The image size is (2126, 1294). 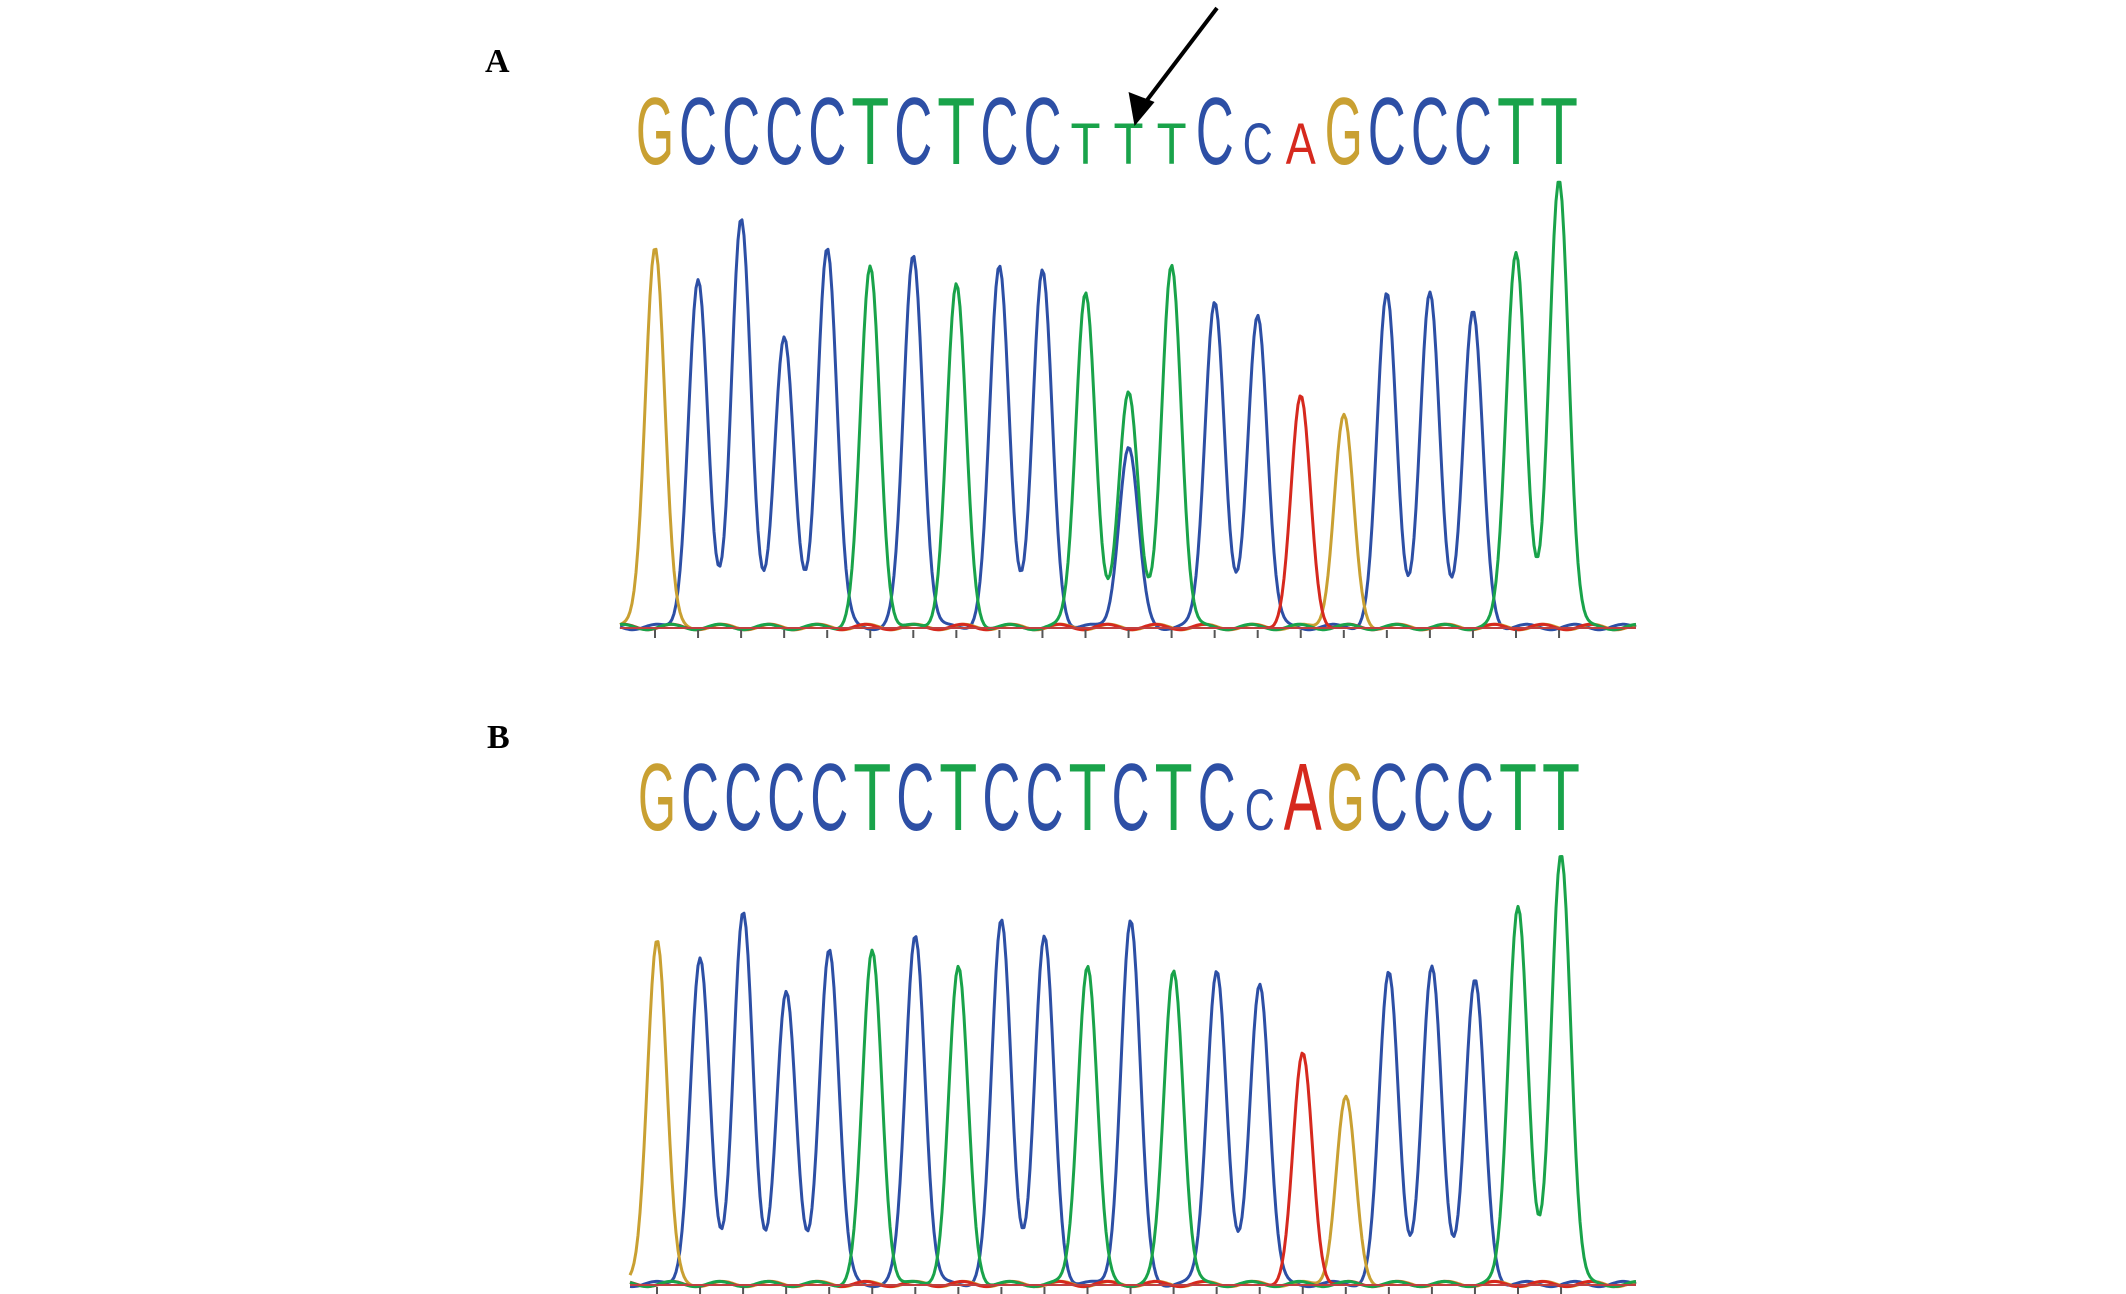 What do you see at coordinates (1128, 632) in the screenshot?
I see `tick-row-a` at bounding box center [1128, 632].